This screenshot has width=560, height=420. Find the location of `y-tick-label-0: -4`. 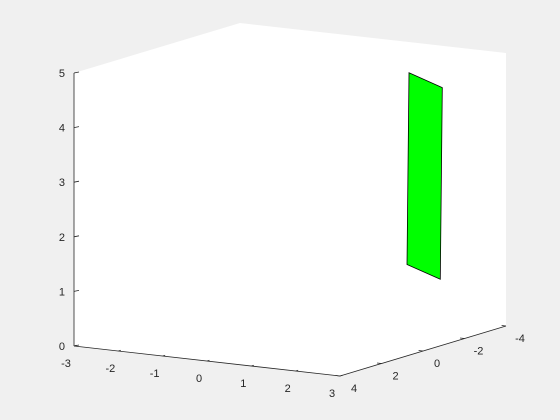

y-tick-label-0: -4 is located at coordinates (520, 339).